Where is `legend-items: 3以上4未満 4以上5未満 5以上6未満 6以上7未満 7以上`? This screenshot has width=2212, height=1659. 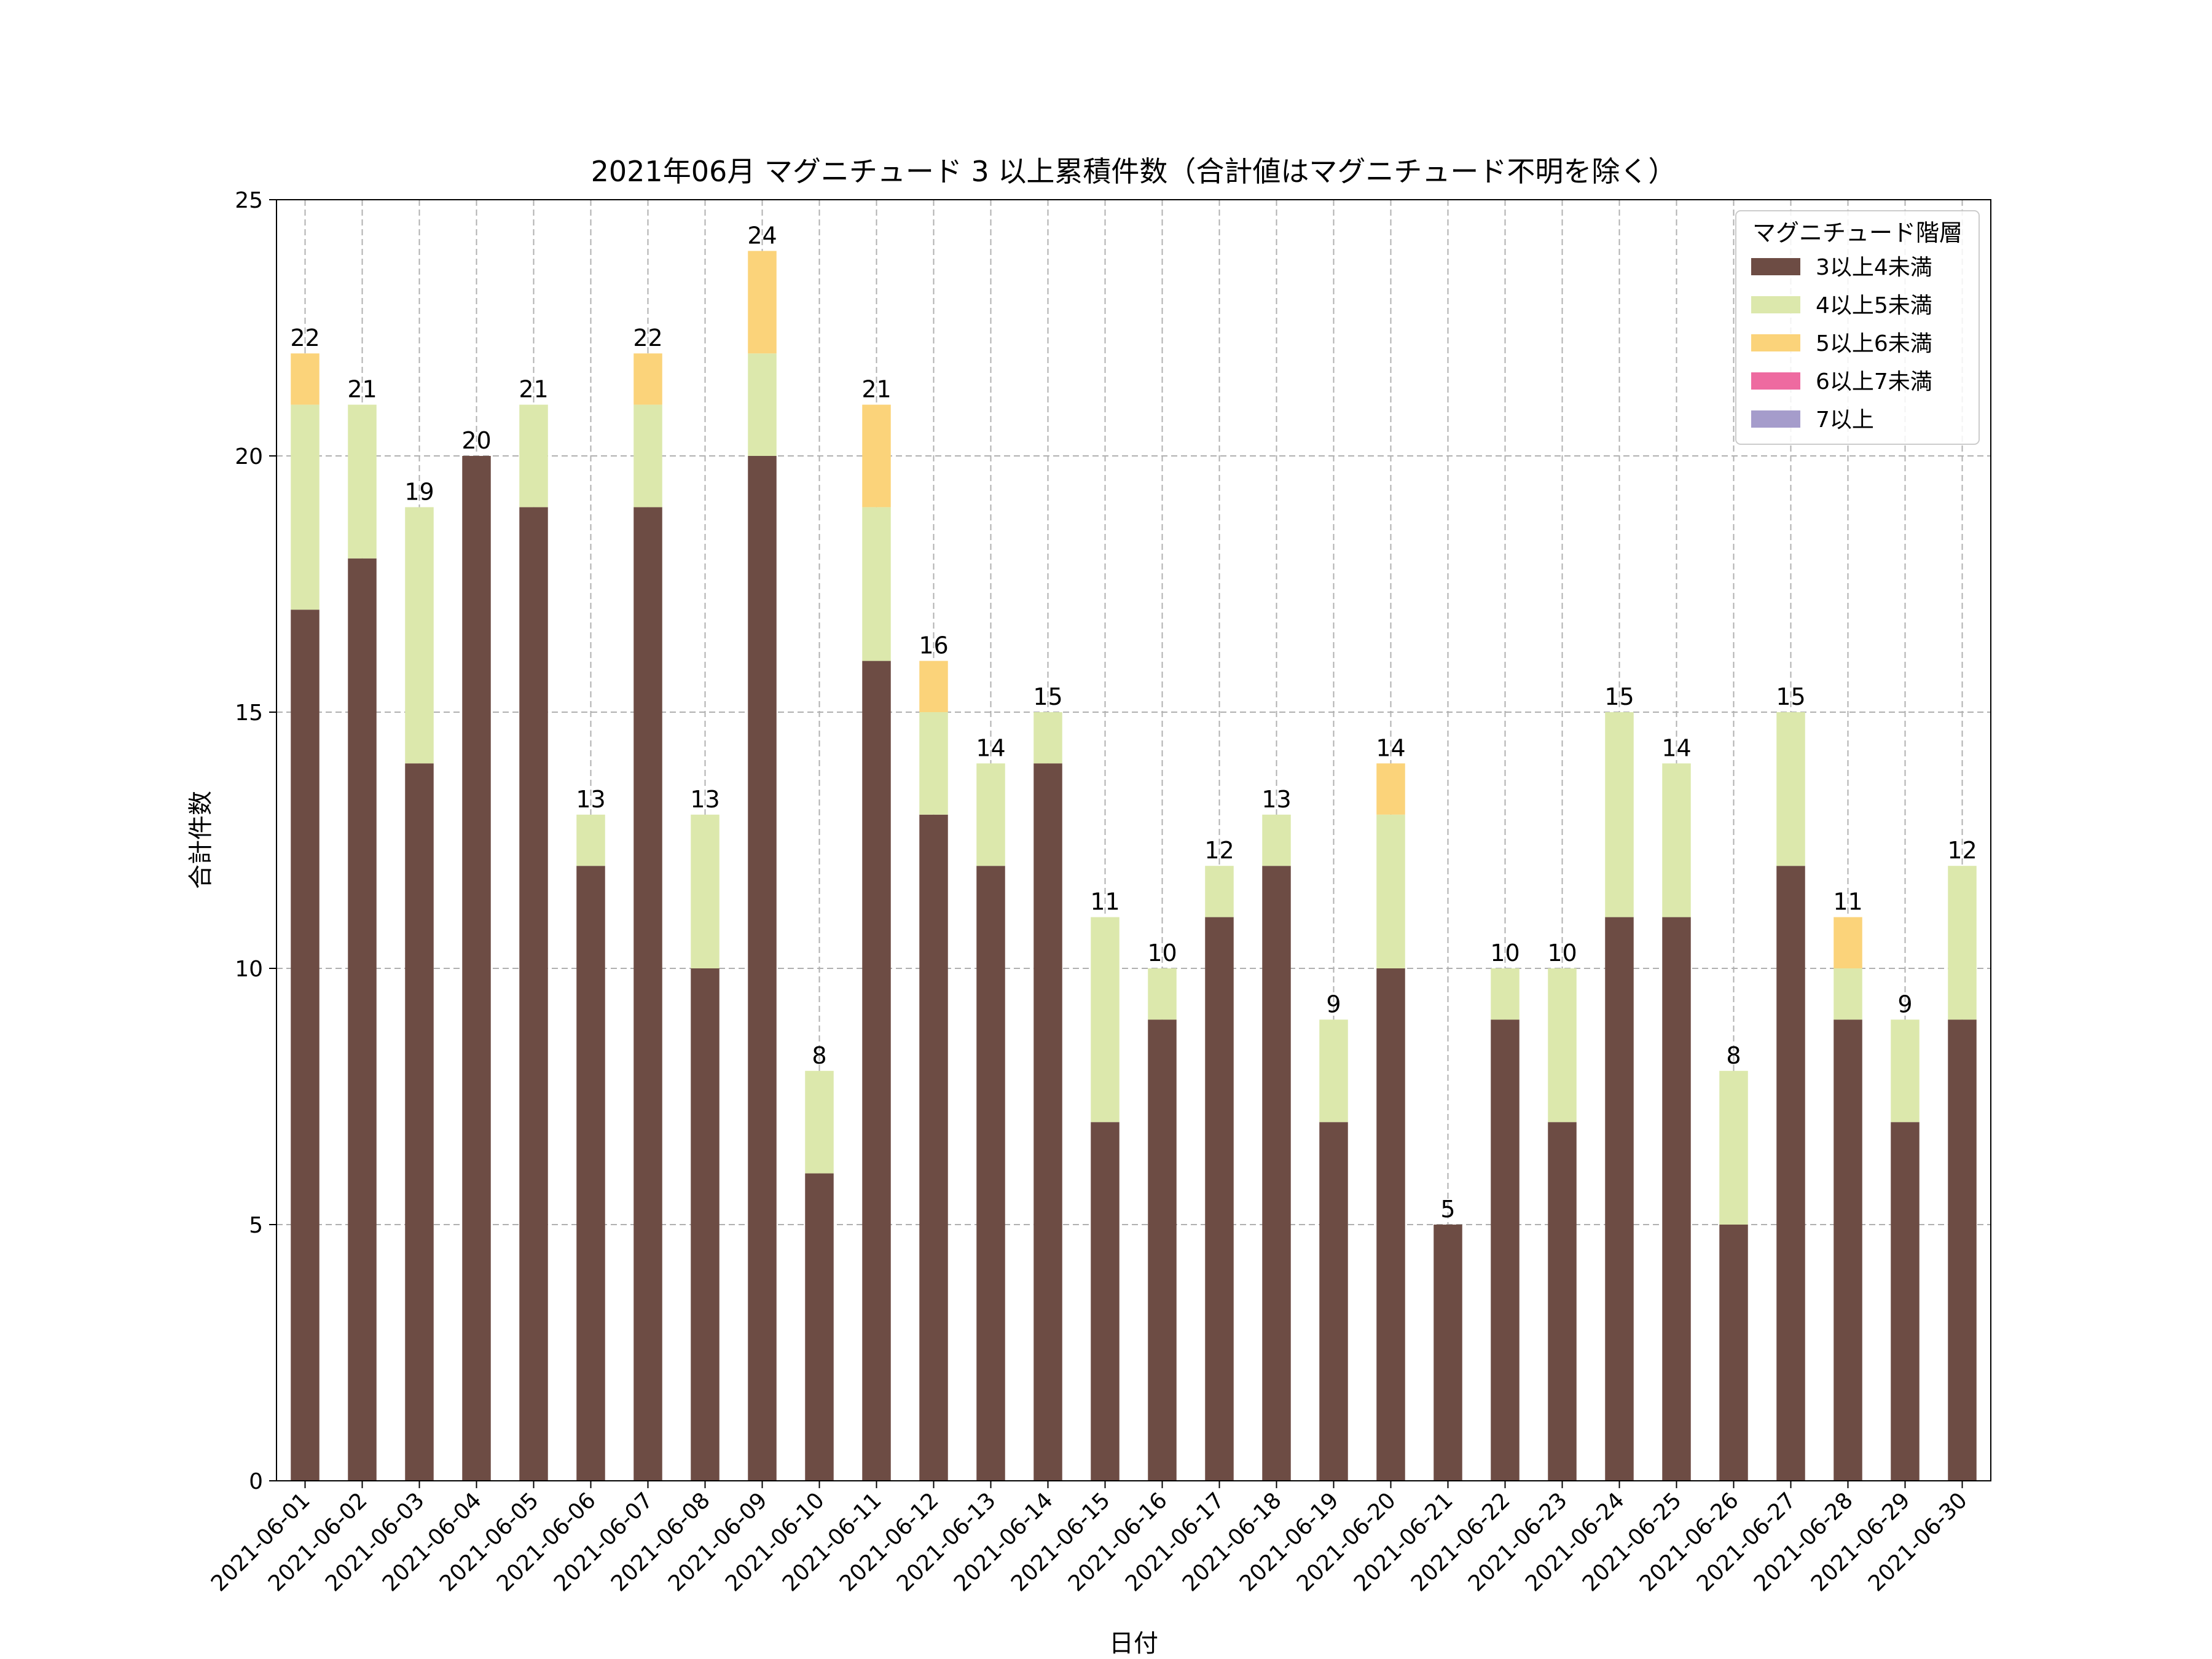 legend-items: 3以上4未満 4以上5未満 5以上6未満 6以上7未満 7以上 is located at coordinates (1841, 344).